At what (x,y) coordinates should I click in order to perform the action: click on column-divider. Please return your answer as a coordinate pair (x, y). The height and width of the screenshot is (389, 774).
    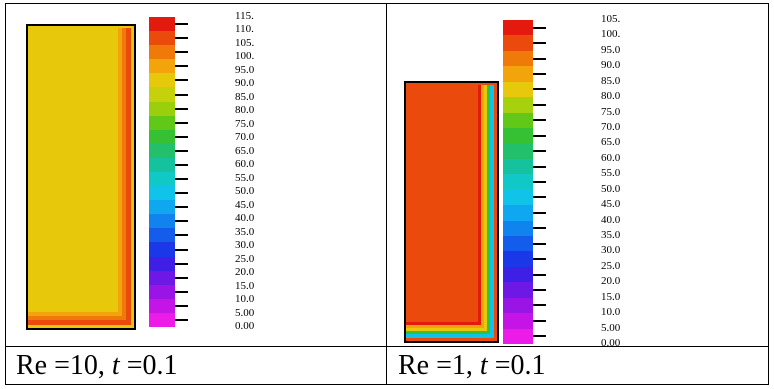
    Looking at the image, I should click on (386, 194).